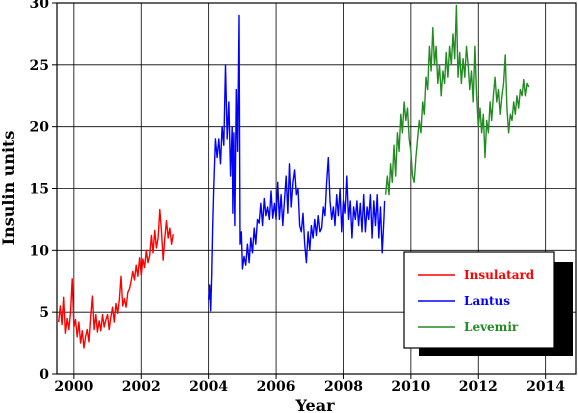  What do you see at coordinates (40, 6) in the screenshot?
I see `y-tick-label: 30` at bounding box center [40, 6].